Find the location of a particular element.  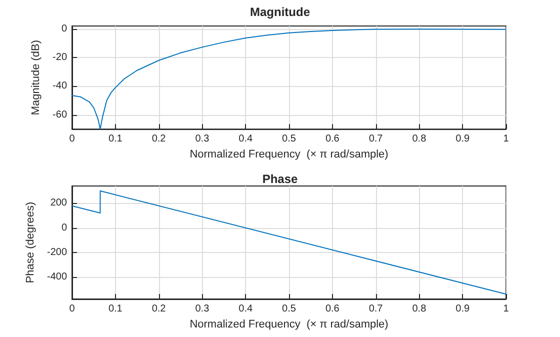

y-tick-label: -200 is located at coordinates (57, 252).